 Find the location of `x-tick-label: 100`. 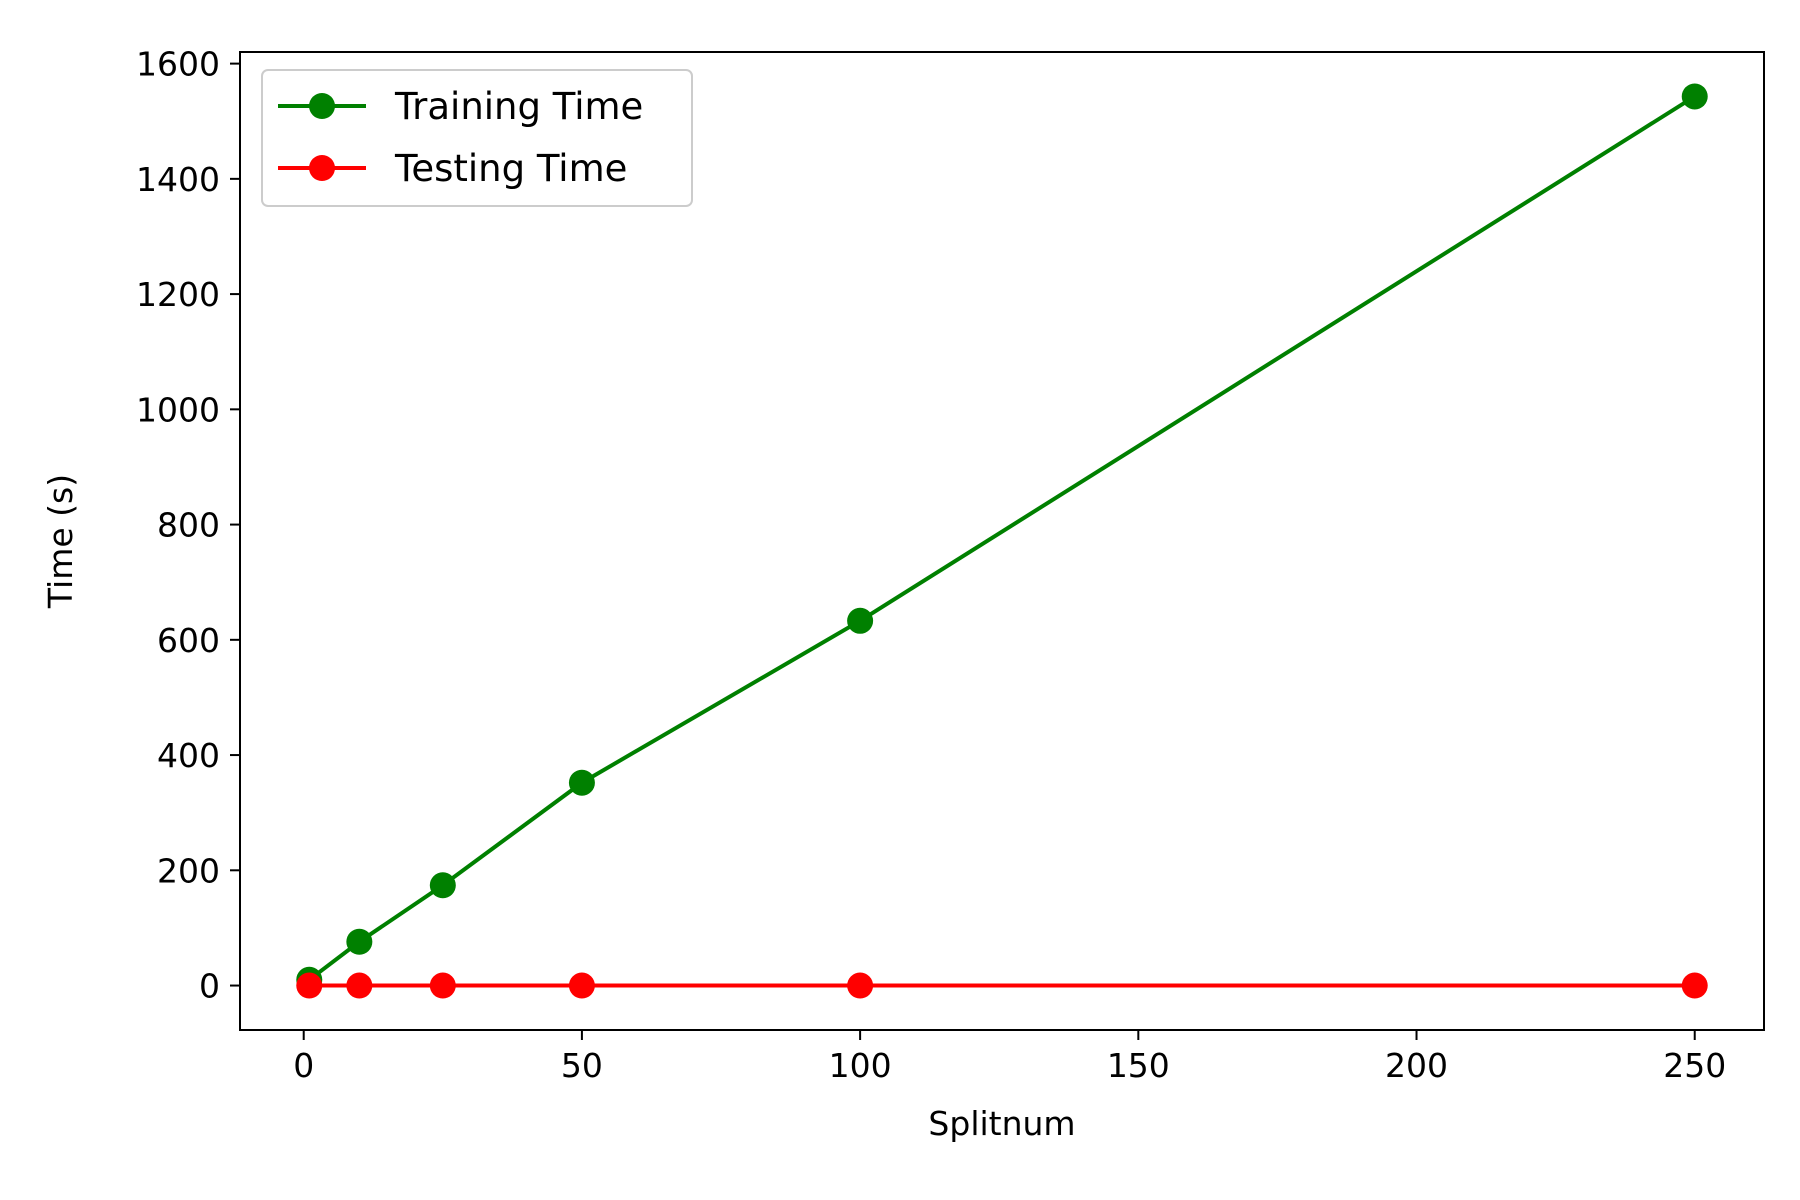

x-tick-label: 100 is located at coordinates (860, 1065).